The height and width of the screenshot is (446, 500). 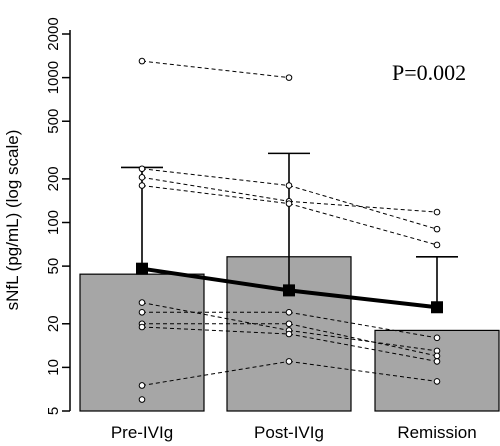 What do you see at coordinates (53, 266) in the screenshot?
I see `y-tick-label-50: 50` at bounding box center [53, 266].